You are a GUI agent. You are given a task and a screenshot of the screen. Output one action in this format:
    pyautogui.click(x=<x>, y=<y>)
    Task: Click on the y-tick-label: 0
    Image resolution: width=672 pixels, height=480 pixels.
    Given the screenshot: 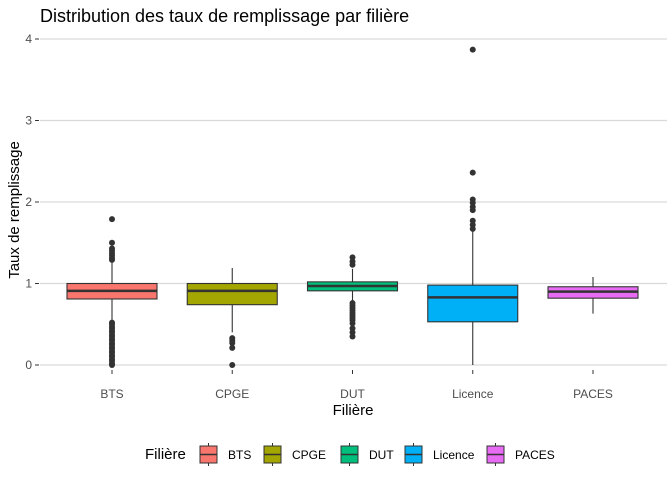 What is the action you would take?
    pyautogui.click(x=28, y=365)
    